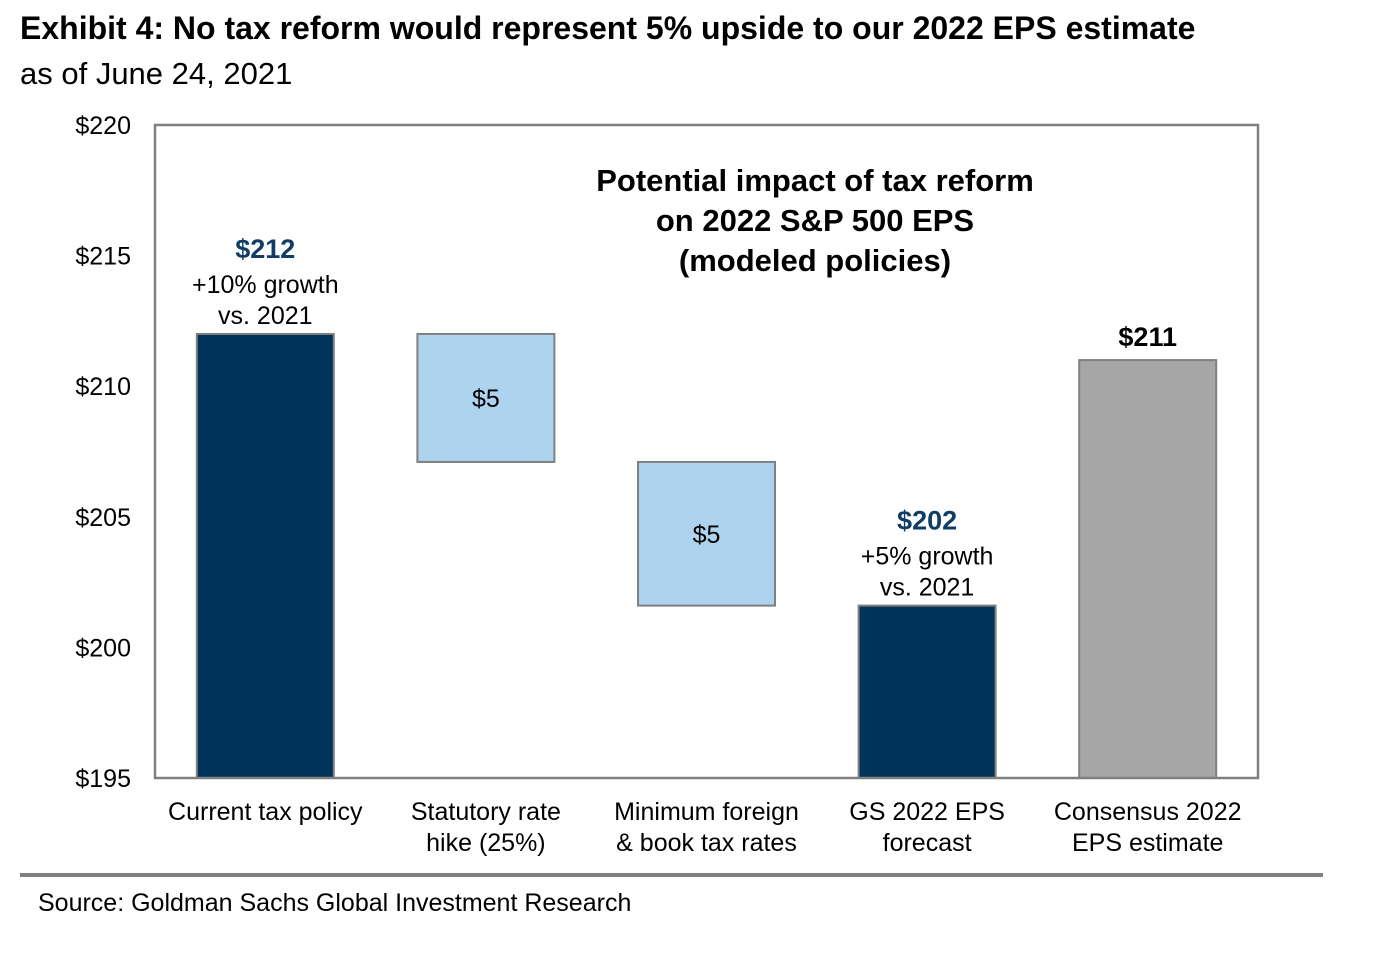  What do you see at coordinates (103, 452) in the screenshot?
I see `y-axis: $195 $200 $205 $210 $215 $220` at bounding box center [103, 452].